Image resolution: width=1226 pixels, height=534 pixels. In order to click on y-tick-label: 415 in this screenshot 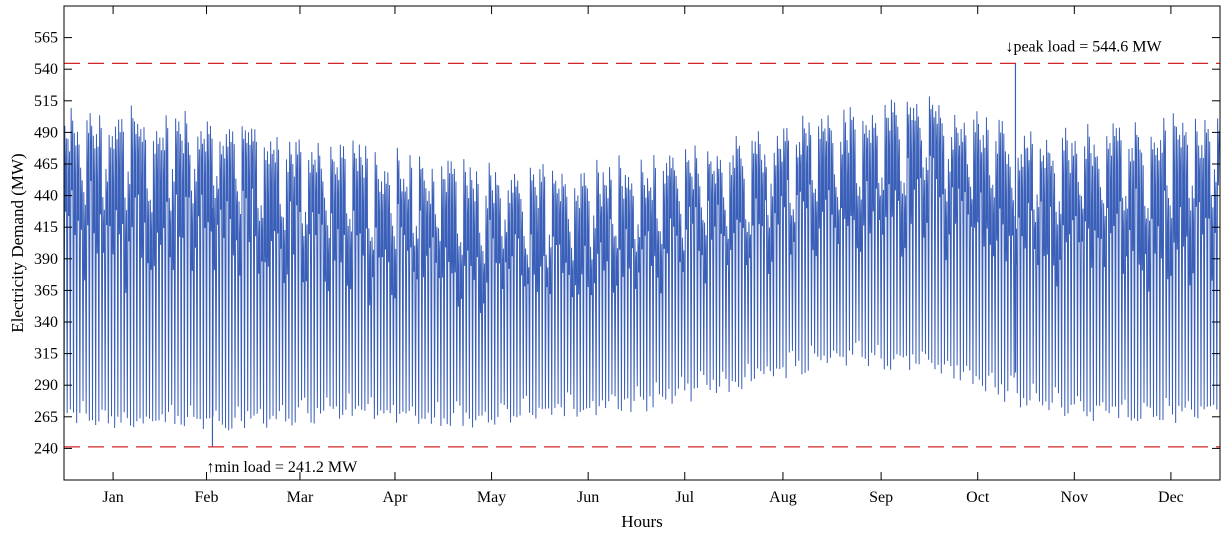, I will do `click(46, 227)`.